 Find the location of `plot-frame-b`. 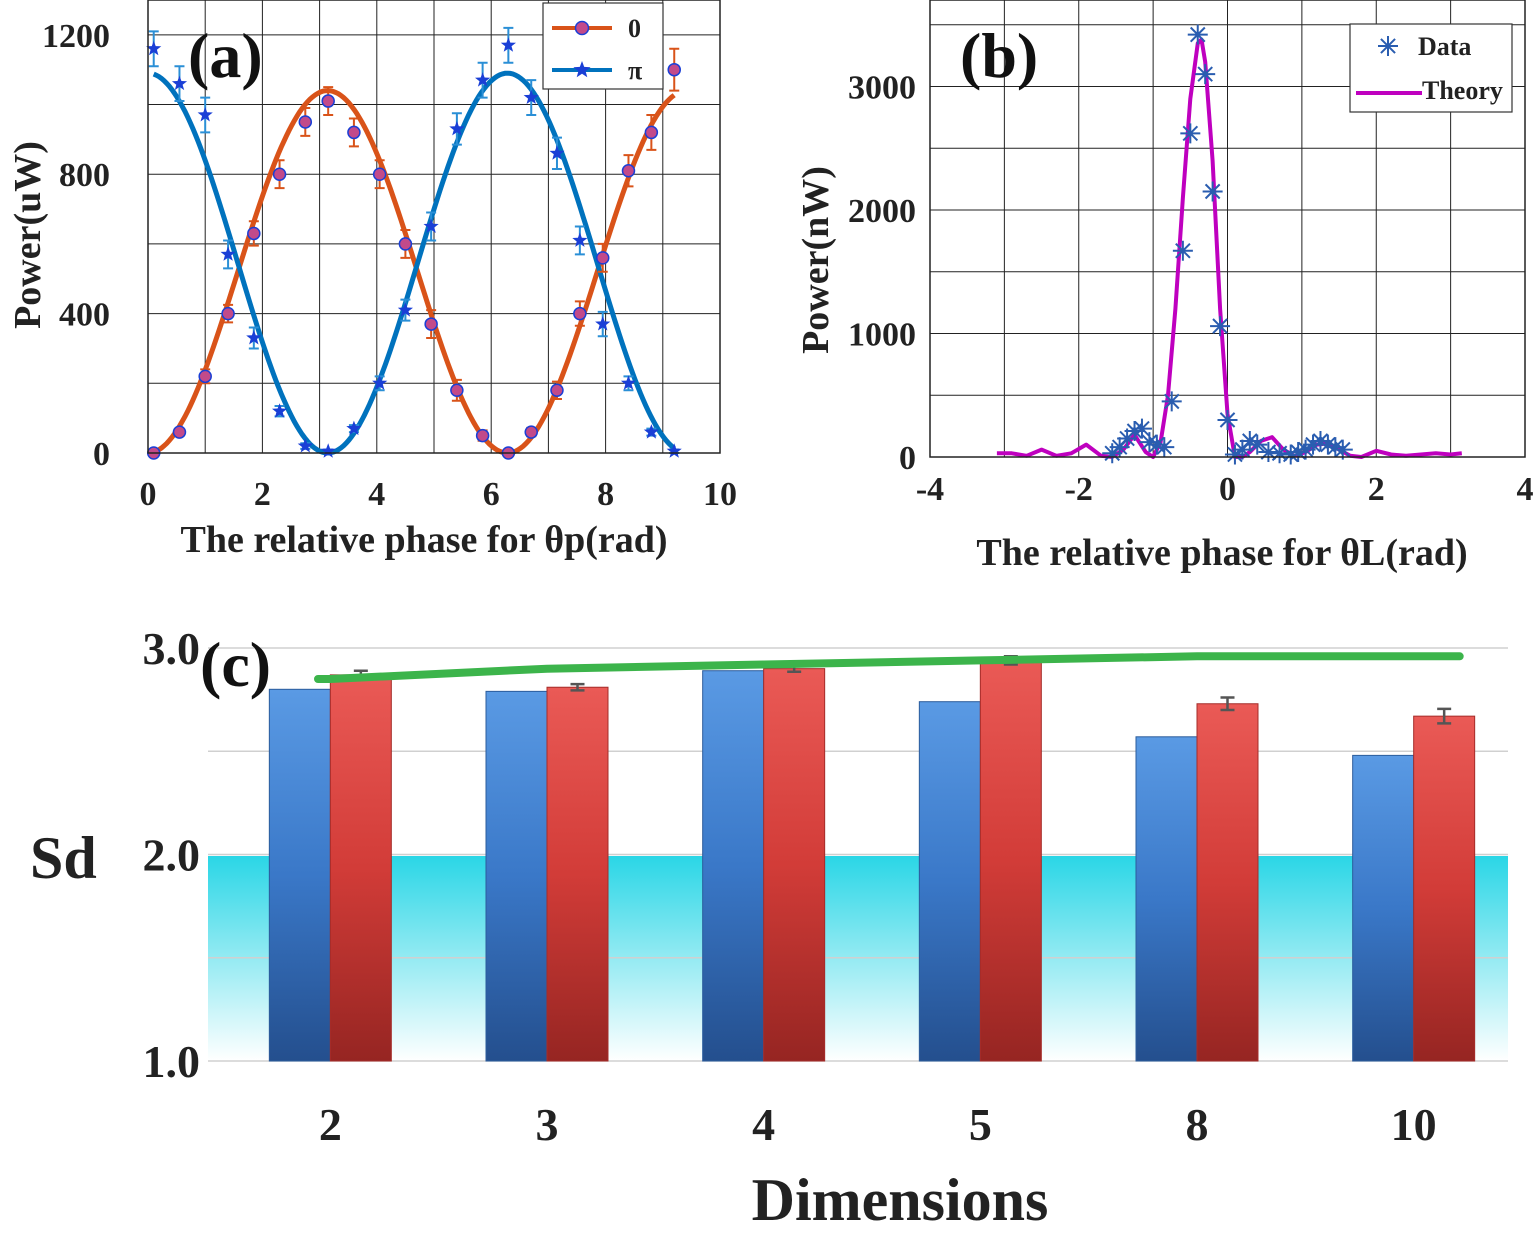

plot-frame-b is located at coordinates (1227, 229).